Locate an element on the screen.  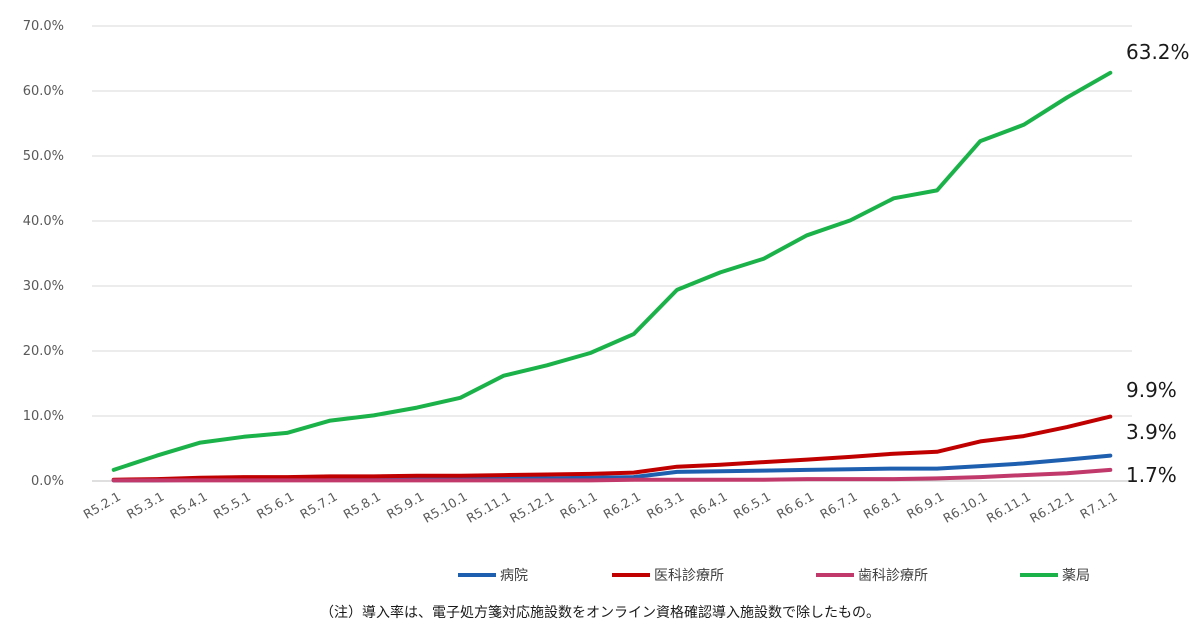
x-tick-label: R5.10.1 is located at coordinates (444, 507).